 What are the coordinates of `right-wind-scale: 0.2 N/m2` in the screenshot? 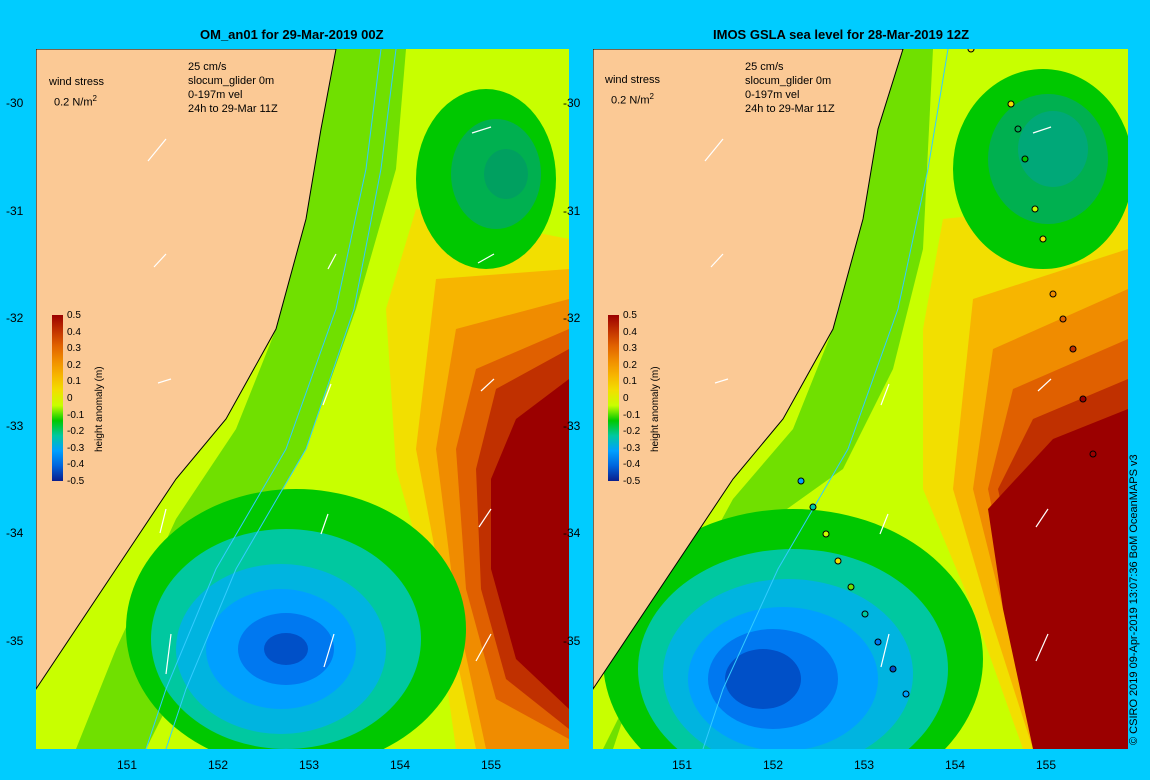 It's located at (632, 99).